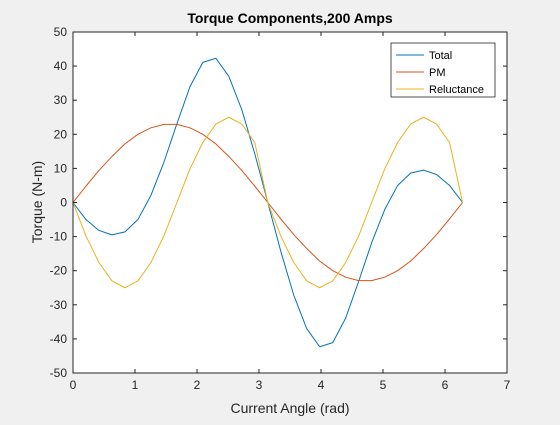 The image size is (560, 425). Describe the element at coordinates (61, 66) in the screenshot. I see `y-tick-label: 40` at that location.